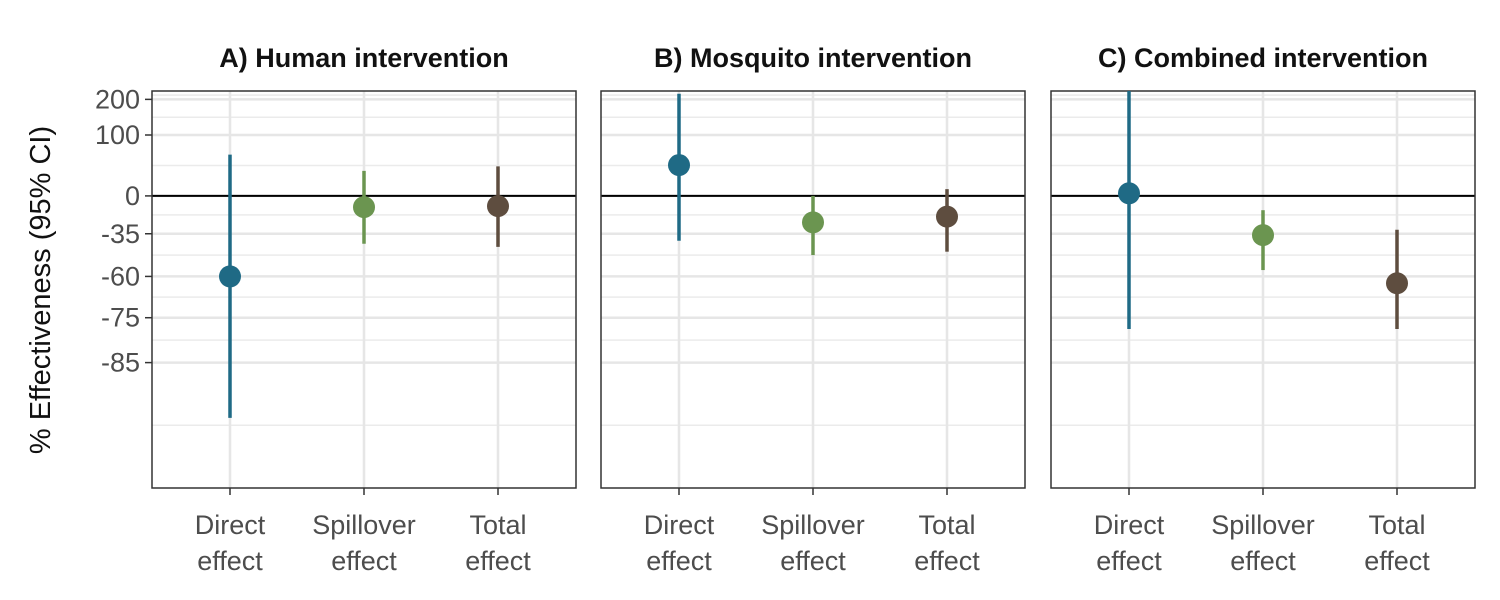 This screenshot has height=600, width=1500. Describe the element at coordinates (120, 363) in the screenshot. I see `y-tick-label: -85` at that location.